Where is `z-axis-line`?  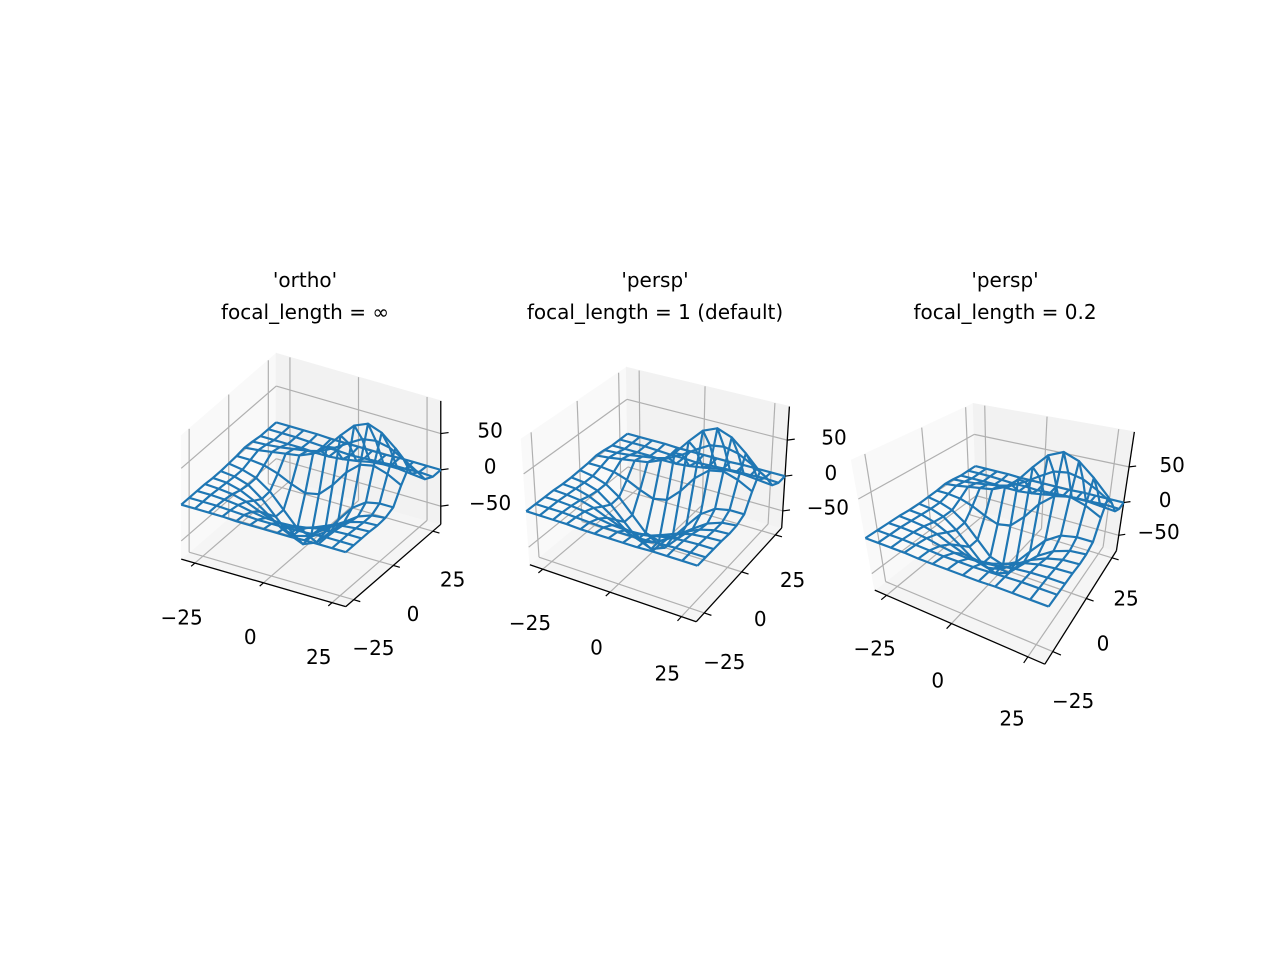 z-axis-line is located at coordinates (786, 467).